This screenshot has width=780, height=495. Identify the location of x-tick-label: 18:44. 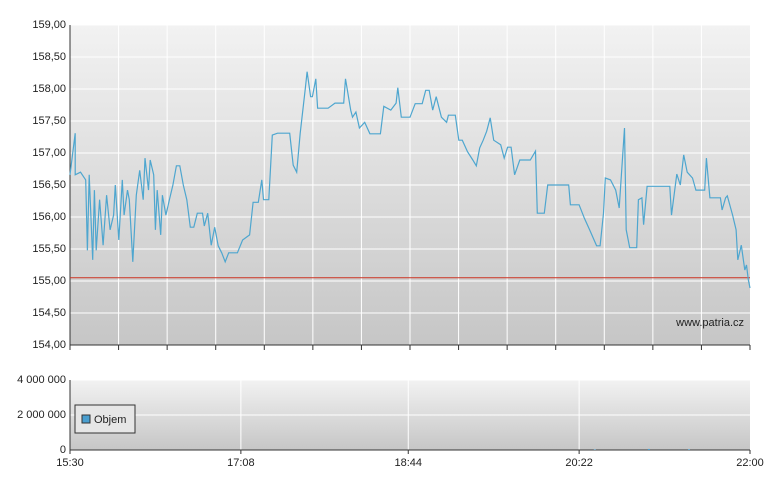
(408, 463).